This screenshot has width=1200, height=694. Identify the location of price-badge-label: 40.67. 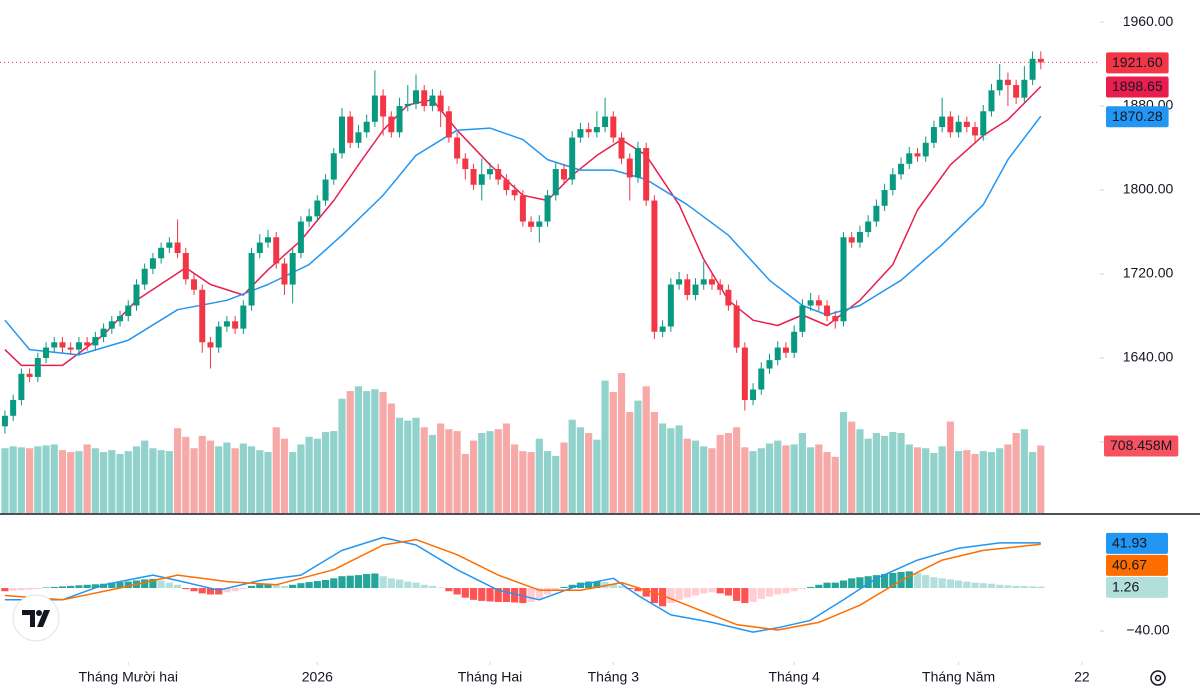
(1129, 565).